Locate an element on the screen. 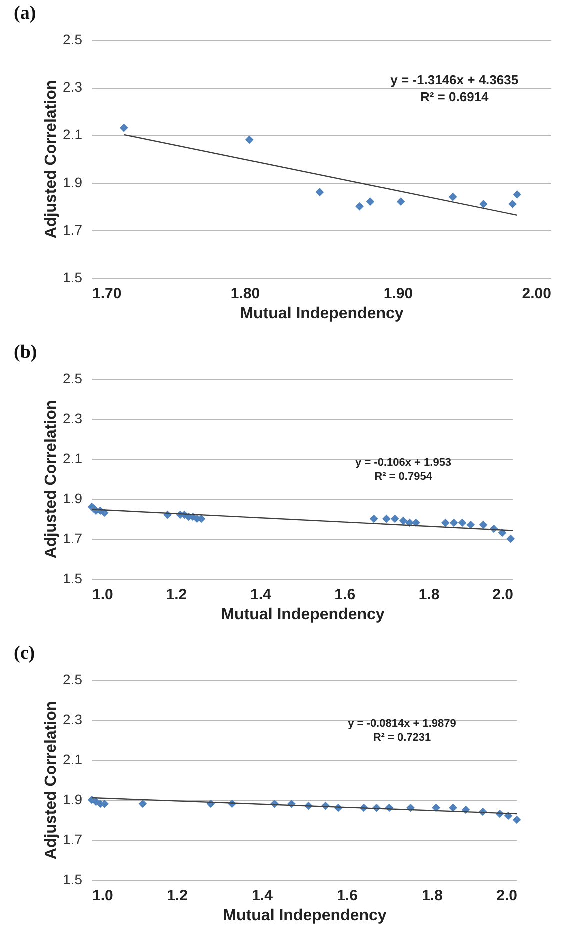  chart-title: (a) is located at coordinates (25, 13).